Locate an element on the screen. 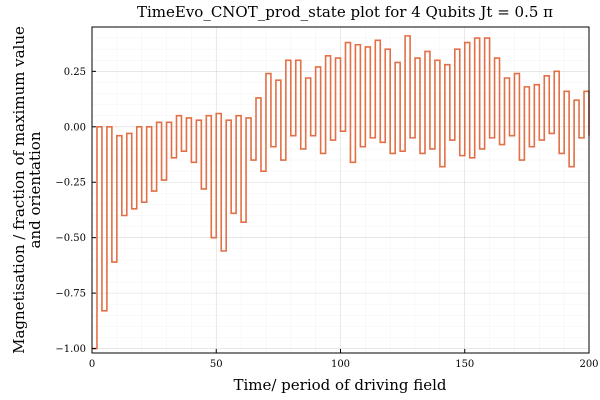 This screenshot has width=600, height=400. x-tick-label: 100 is located at coordinates (340, 364).